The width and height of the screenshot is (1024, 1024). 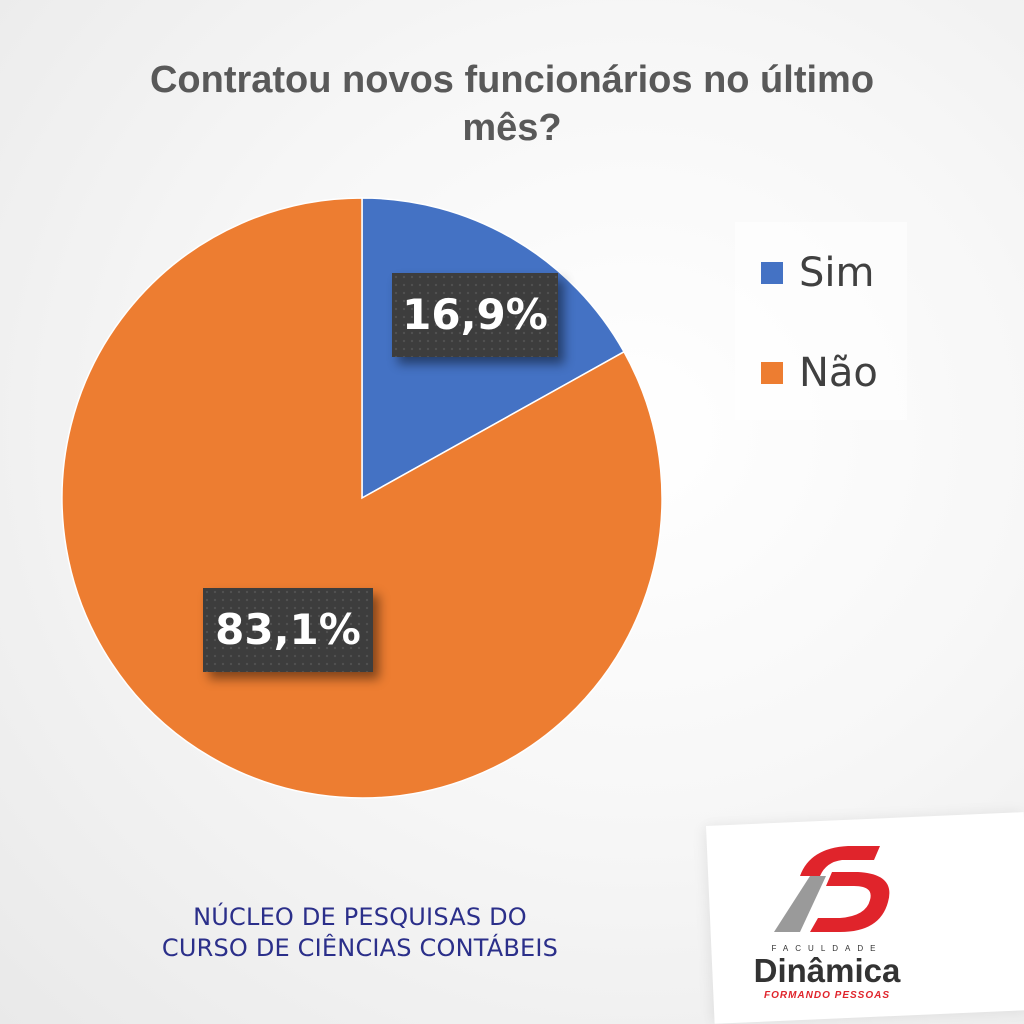 I want to click on legend-swatch-sim, so click(x=772, y=273).